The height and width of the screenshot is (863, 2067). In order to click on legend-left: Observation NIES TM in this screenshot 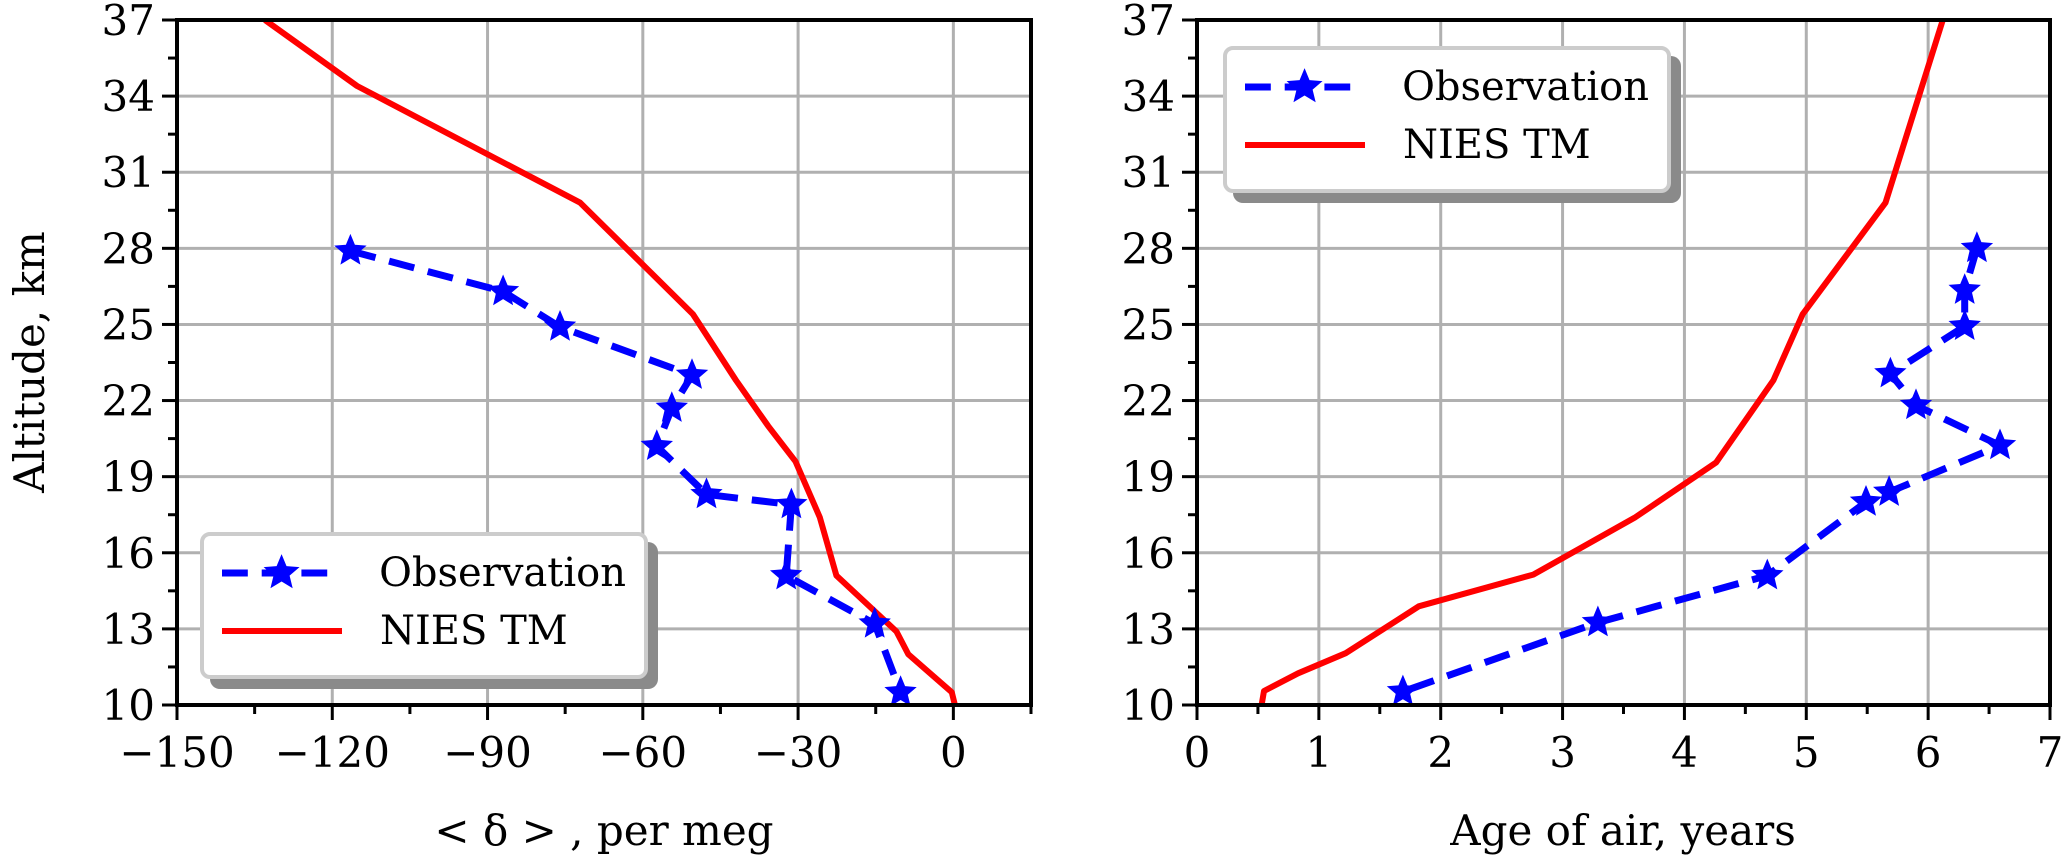, I will do `click(424, 605)`.